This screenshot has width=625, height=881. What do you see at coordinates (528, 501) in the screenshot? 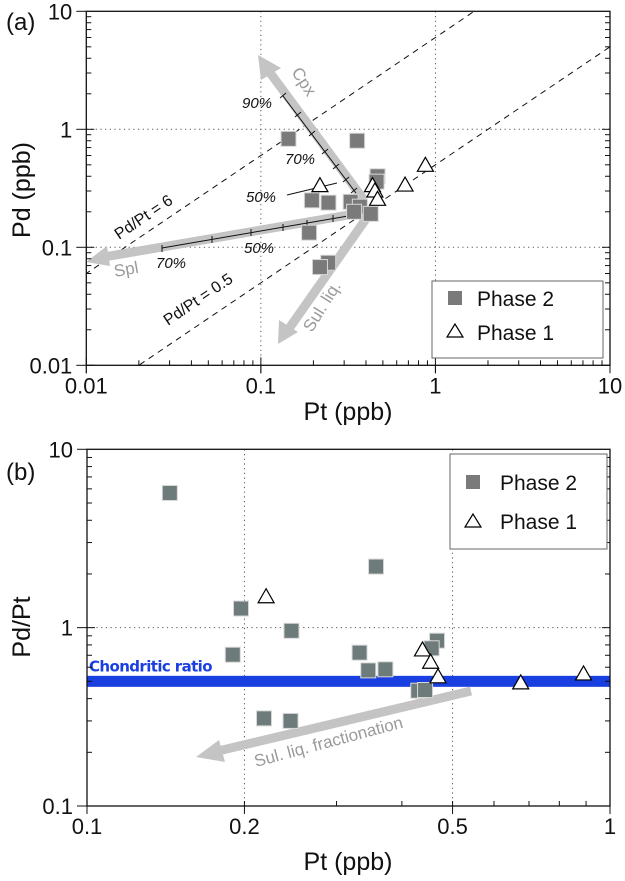
I see `legend-b: Phase 2 Phase 1` at bounding box center [528, 501].